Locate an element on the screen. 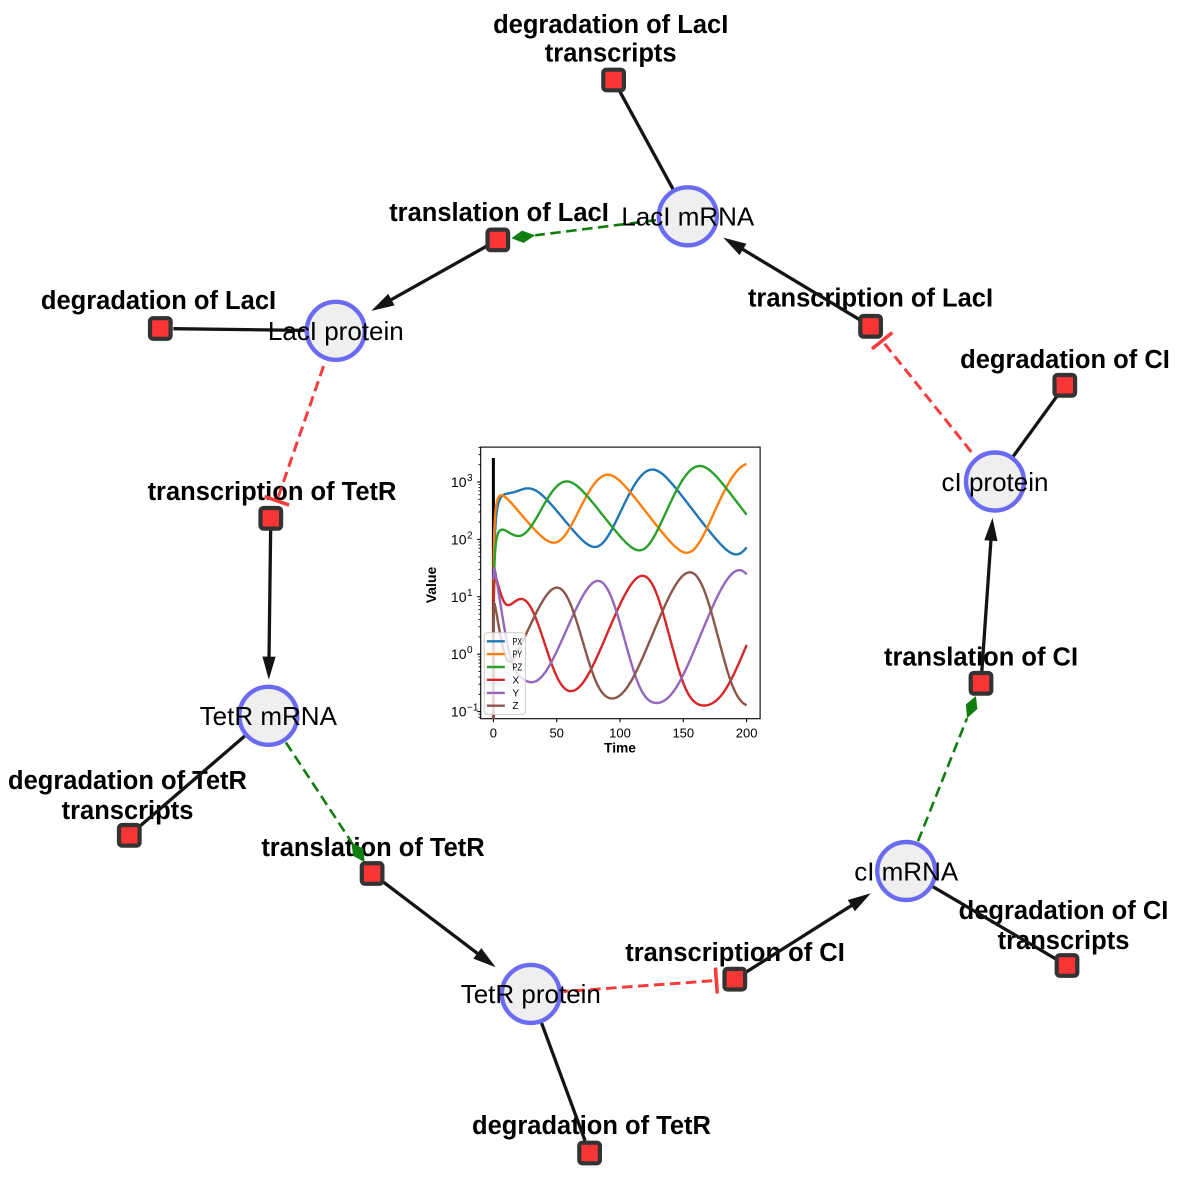 This screenshot has height=1200, width=1189. svg-text: PY is located at coordinates (517, 655).